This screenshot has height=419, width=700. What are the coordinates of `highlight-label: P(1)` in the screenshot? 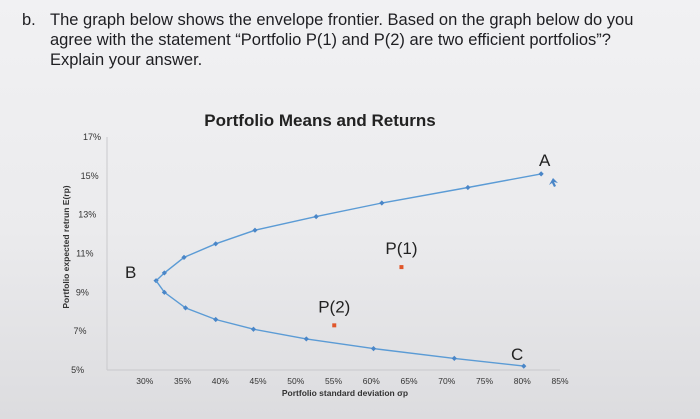 It's located at (401, 248).